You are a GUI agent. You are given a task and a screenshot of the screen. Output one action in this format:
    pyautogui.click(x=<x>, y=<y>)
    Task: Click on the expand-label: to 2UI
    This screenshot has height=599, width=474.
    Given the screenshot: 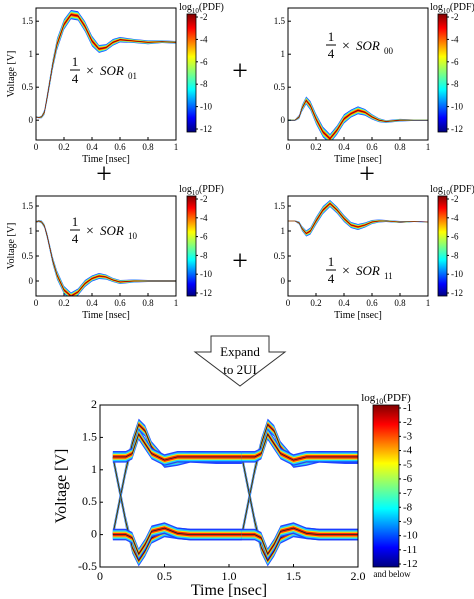 What is the action you would take?
    pyautogui.click(x=240, y=369)
    